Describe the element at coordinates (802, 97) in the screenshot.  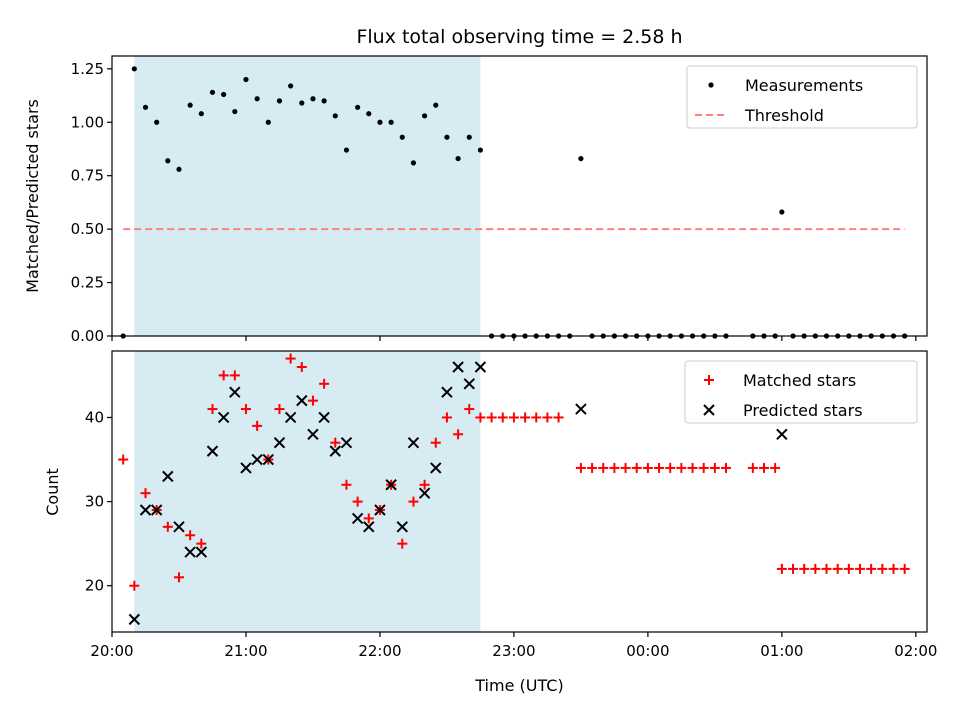
I see `top-legend: Measurements Threshold` at that location.